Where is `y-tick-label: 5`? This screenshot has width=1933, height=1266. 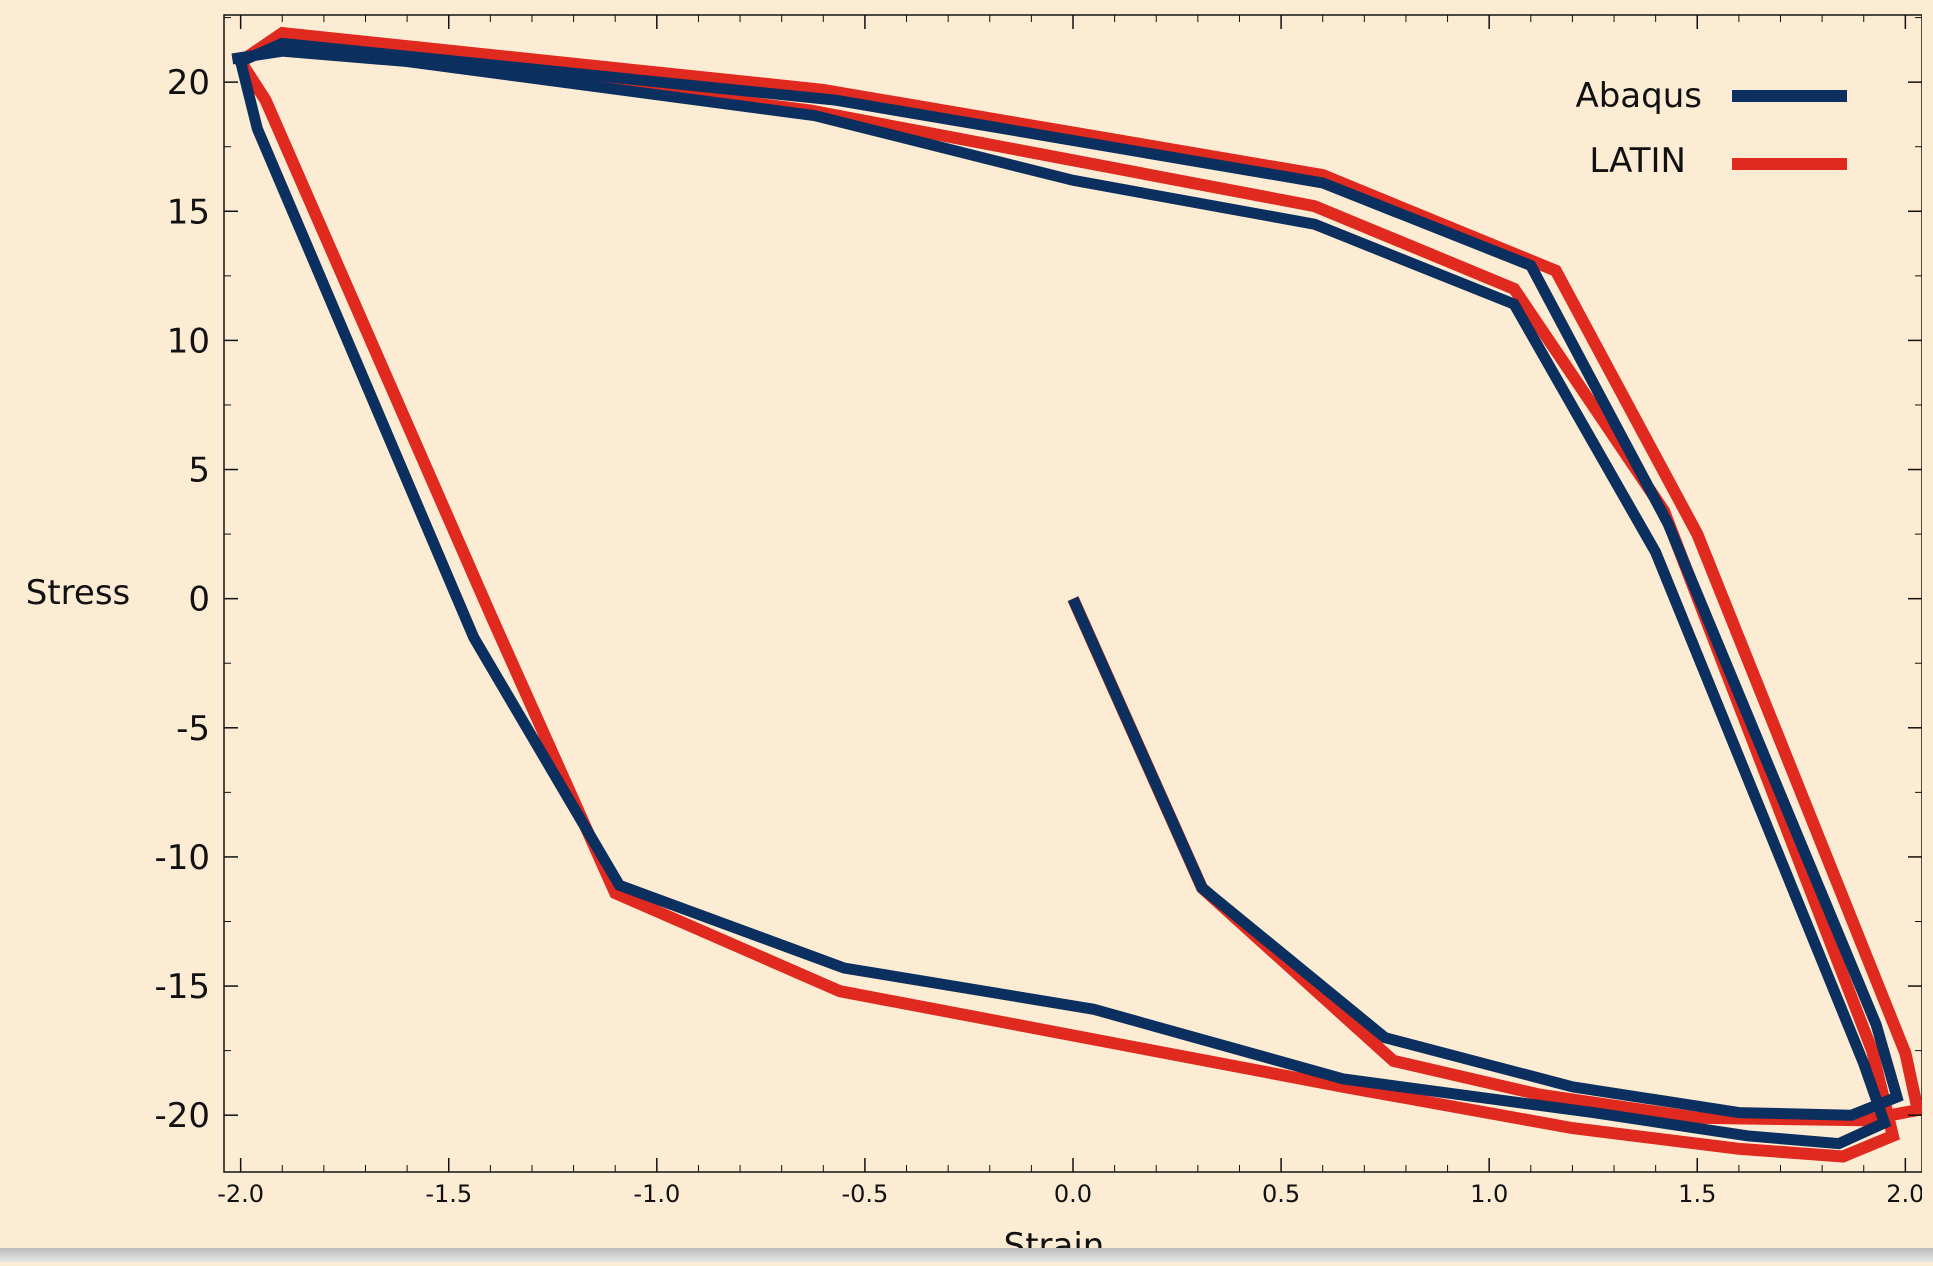 y-tick-label: 5 is located at coordinates (199, 471).